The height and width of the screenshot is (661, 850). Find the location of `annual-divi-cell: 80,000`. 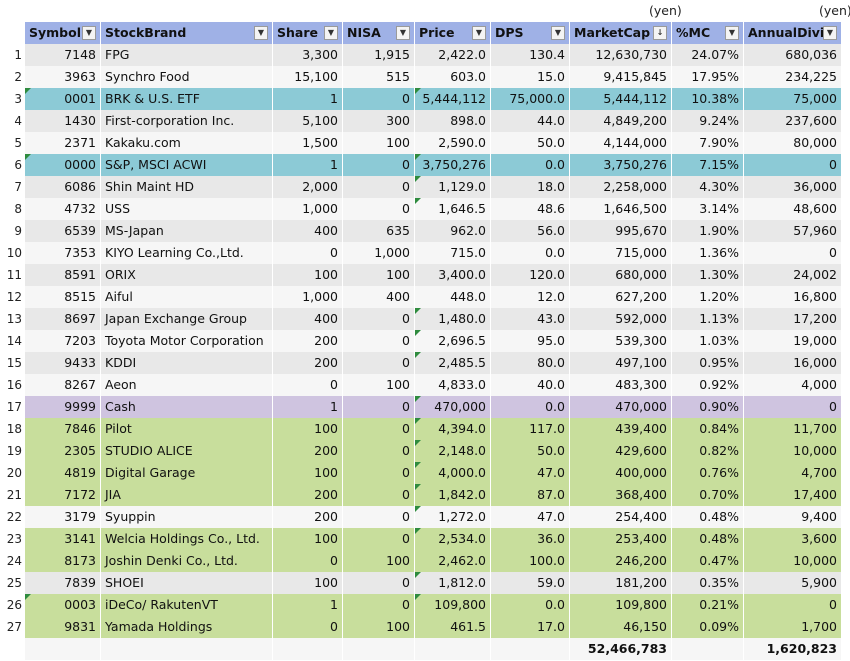

annual-divi-cell: 80,000 is located at coordinates (793, 143).